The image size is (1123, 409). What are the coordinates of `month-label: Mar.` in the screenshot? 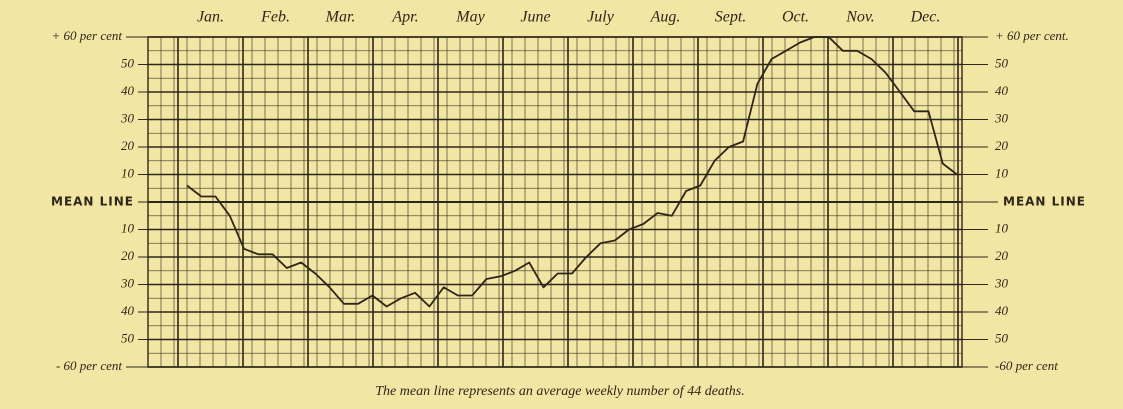 It's located at (340, 17).